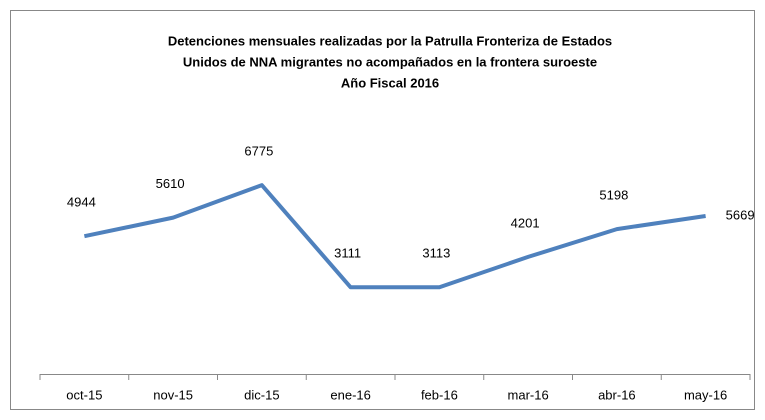 Image resolution: width=765 pixels, height=420 pixels. What do you see at coordinates (81, 202) in the screenshot?
I see `data-label: 4944` at bounding box center [81, 202].